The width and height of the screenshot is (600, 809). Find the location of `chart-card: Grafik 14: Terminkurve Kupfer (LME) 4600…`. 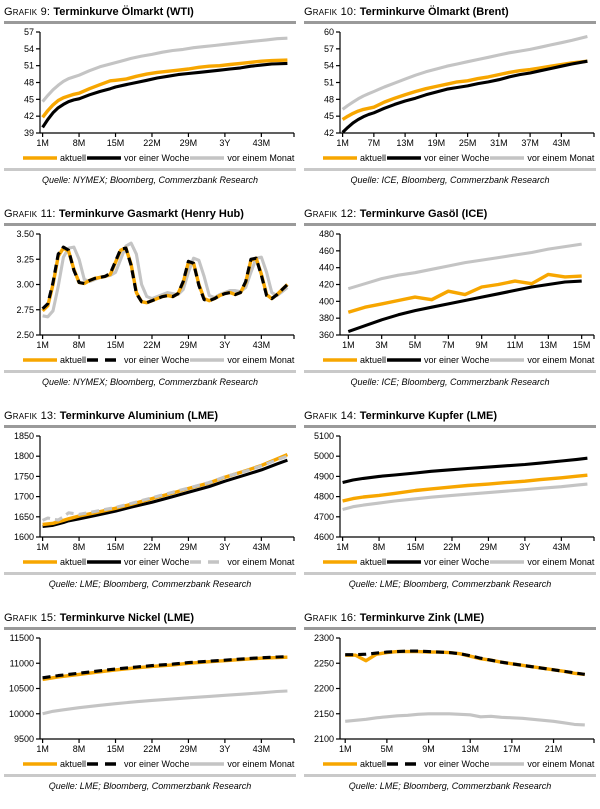

chart-card: Grafik 14: Terminkurve Kupfer (LME) 4600… is located at coordinates (450, 505).